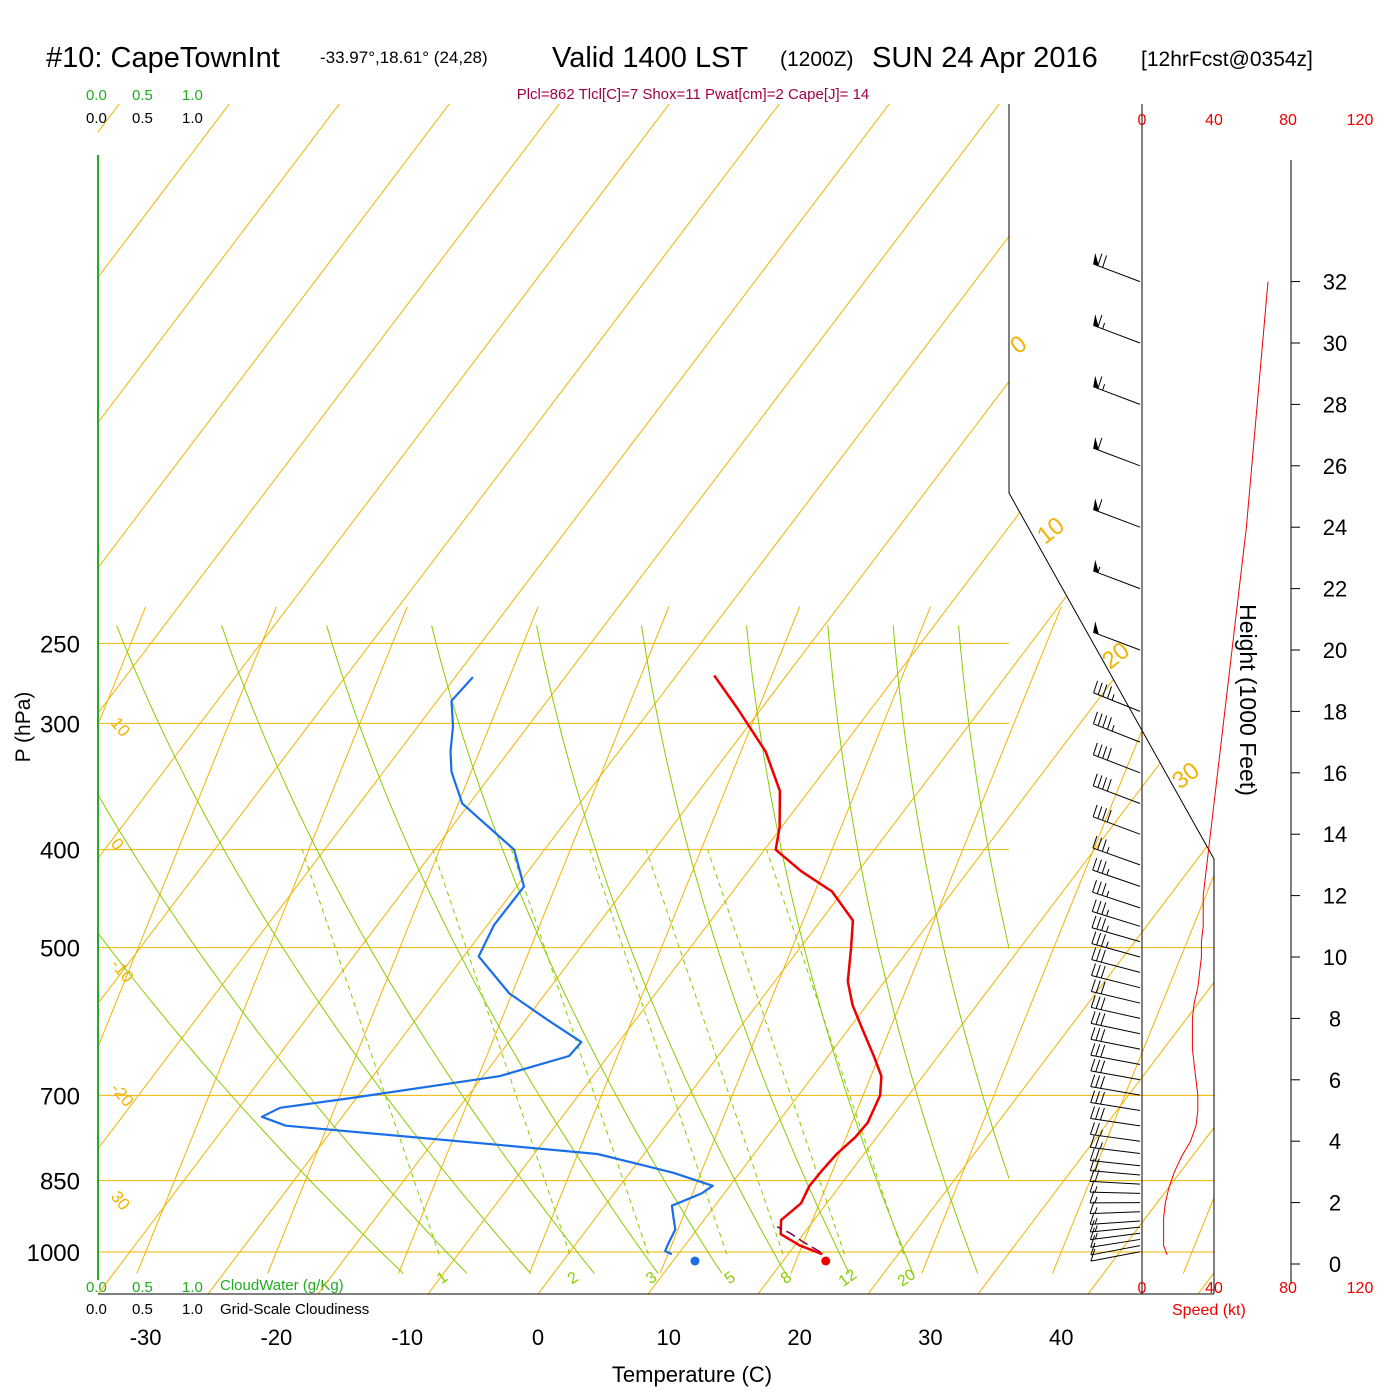  What do you see at coordinates (1335, 1080) in the screenshot?
I see `height-tick-label: 6` at bounding box center [1335, 1080].